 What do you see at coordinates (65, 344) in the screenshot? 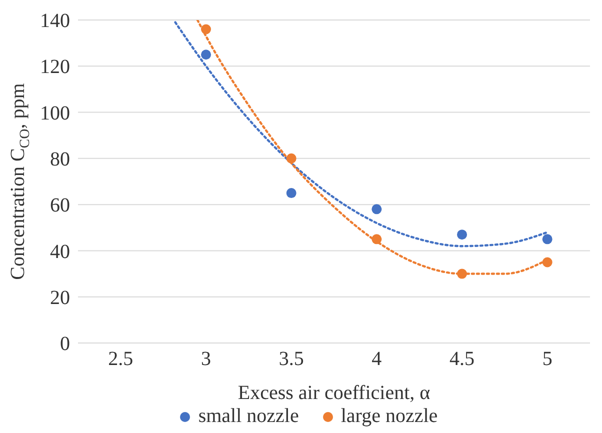
I see `y-tick-label: 0` at bounding box center [65, 344].